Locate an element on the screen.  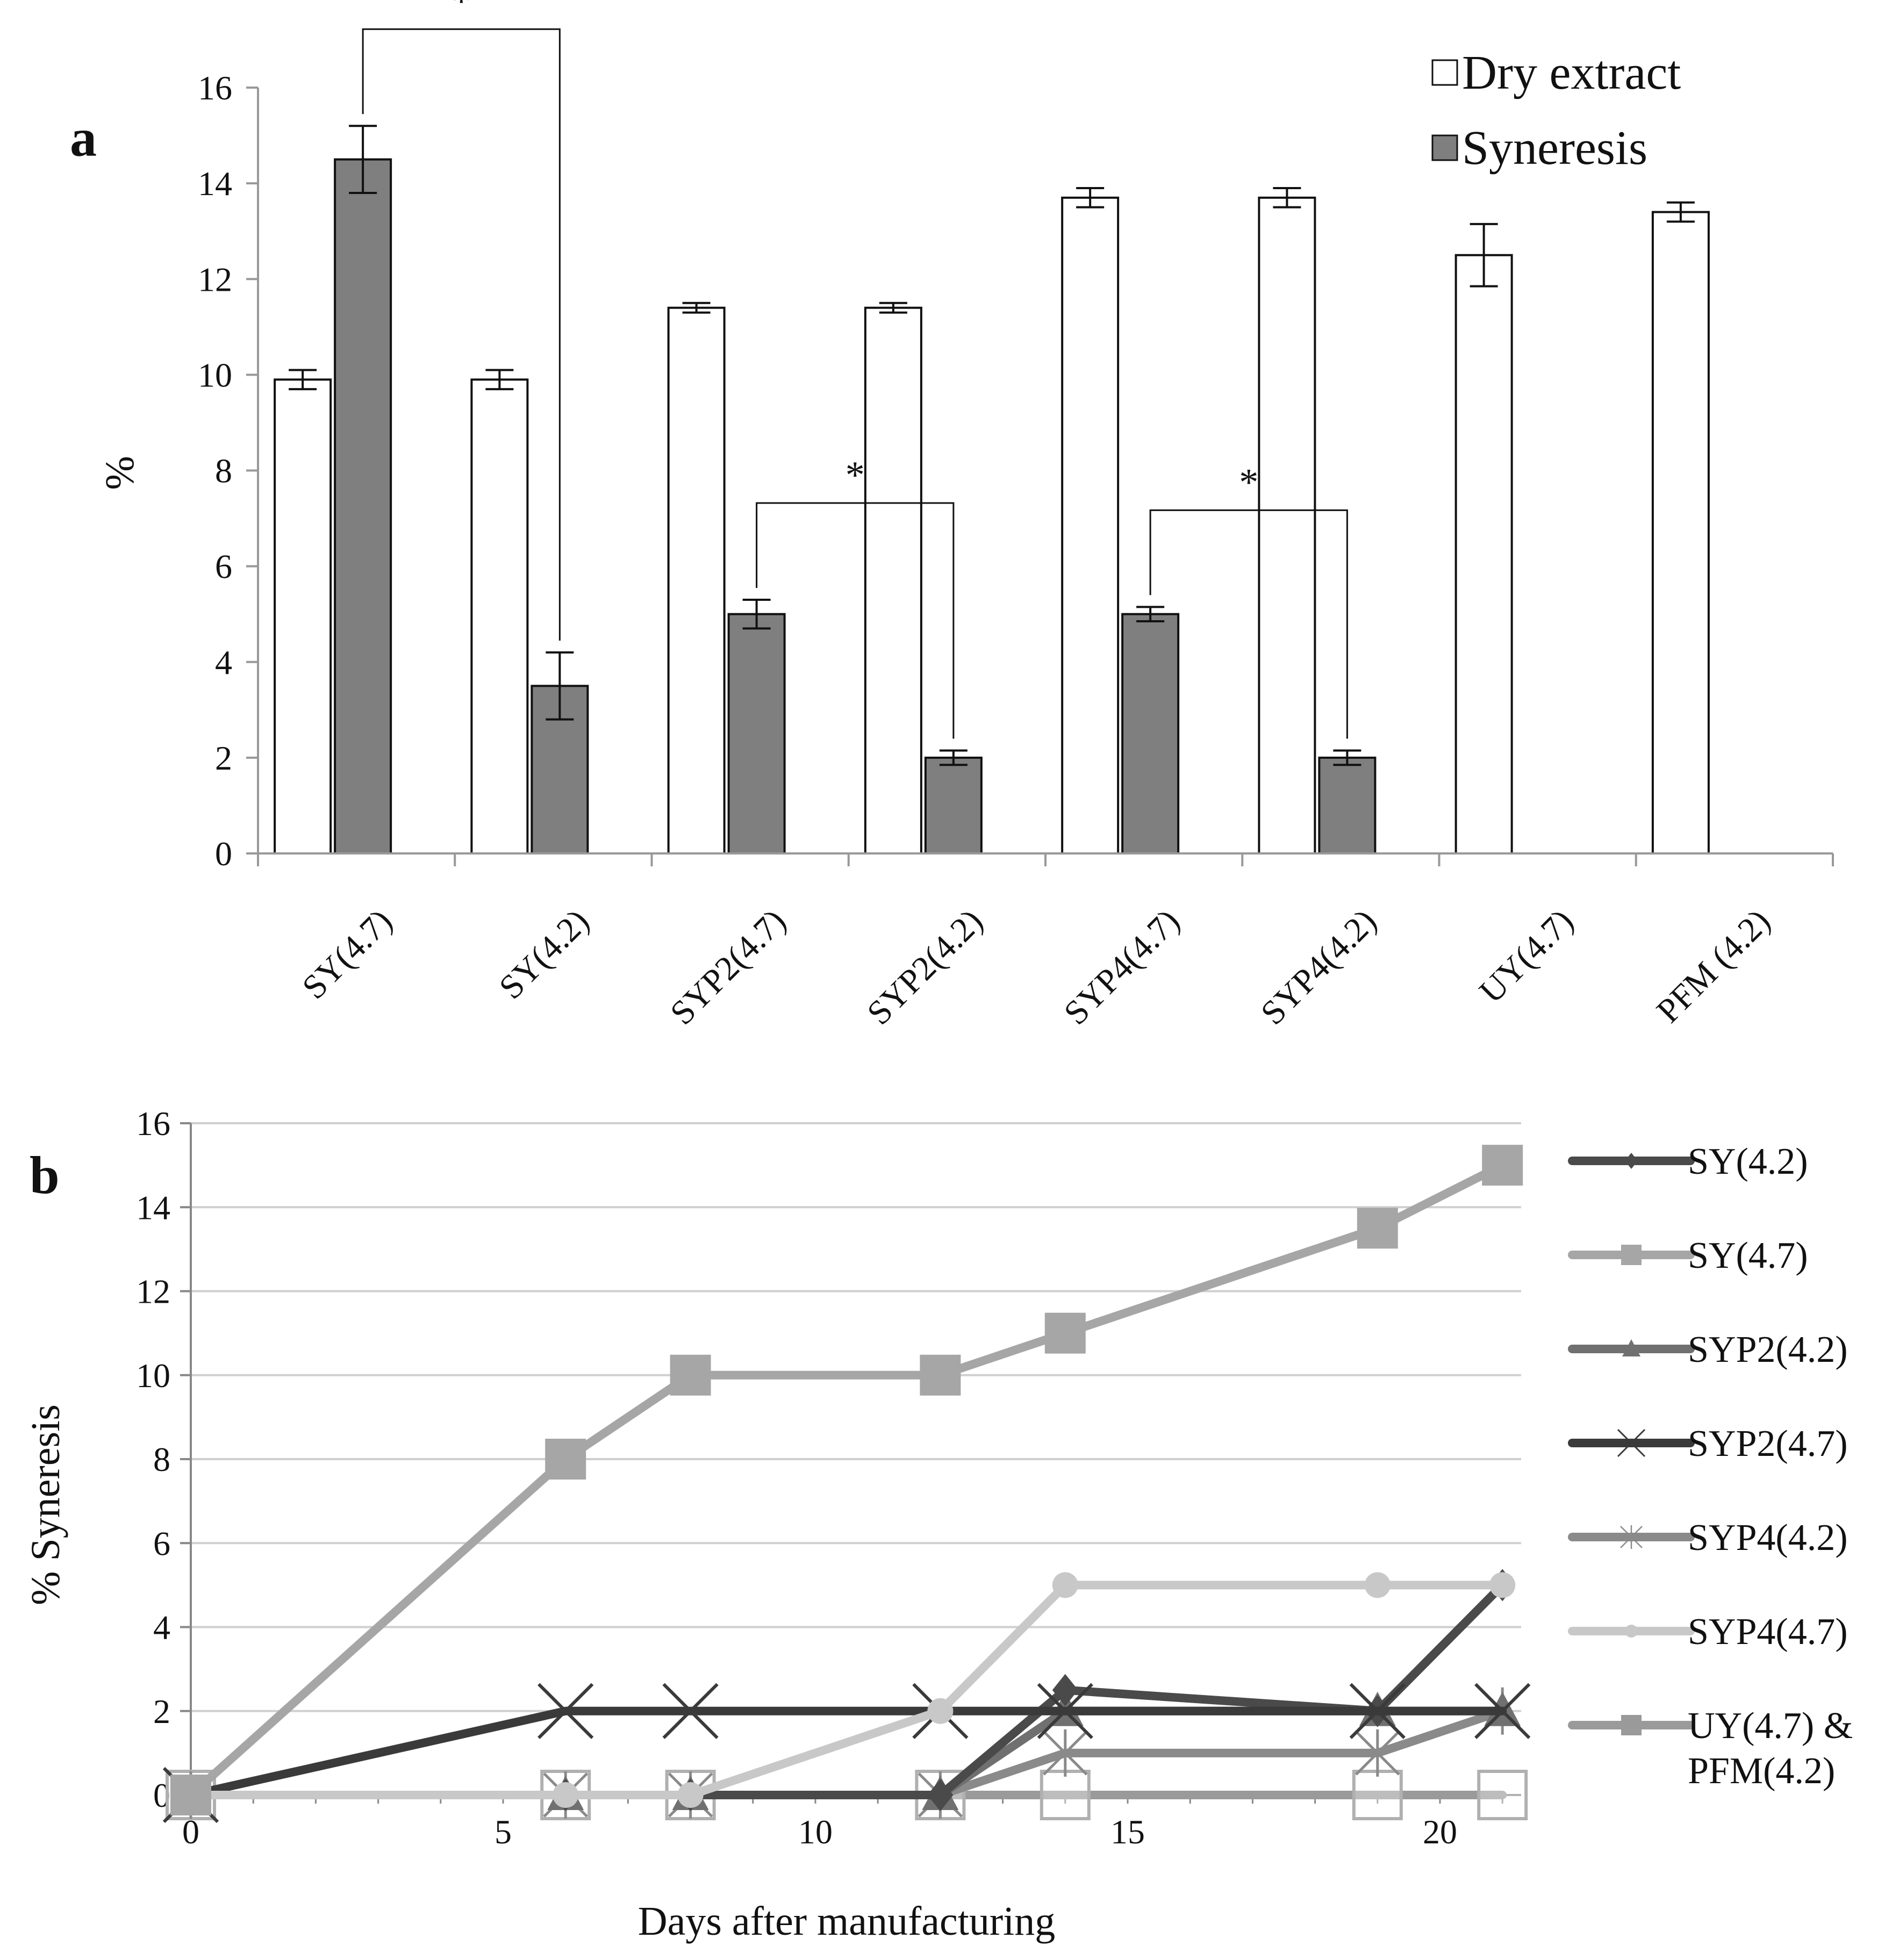
b-legend-label-syp4-4-7: SYP4(4.7) is located at coordinates (1768, 1632).